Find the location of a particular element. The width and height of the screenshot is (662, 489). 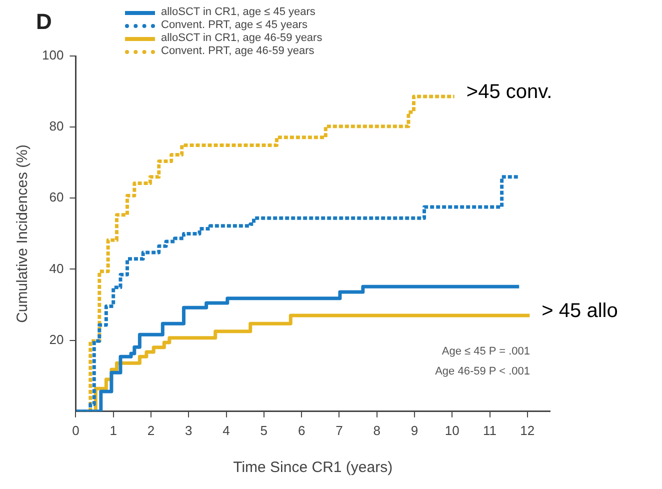

x-tick-label: 7 is located at coordinates (339, 430).